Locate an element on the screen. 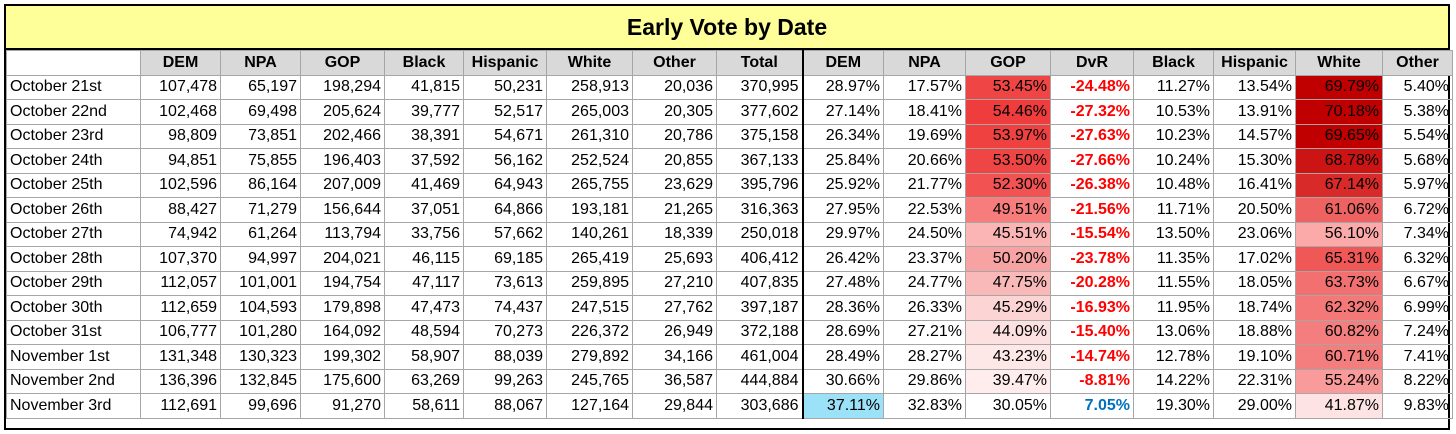 This screenshot has height=434, width=1456. cell-dem: 107,370 is located at coordinates (180, 259).